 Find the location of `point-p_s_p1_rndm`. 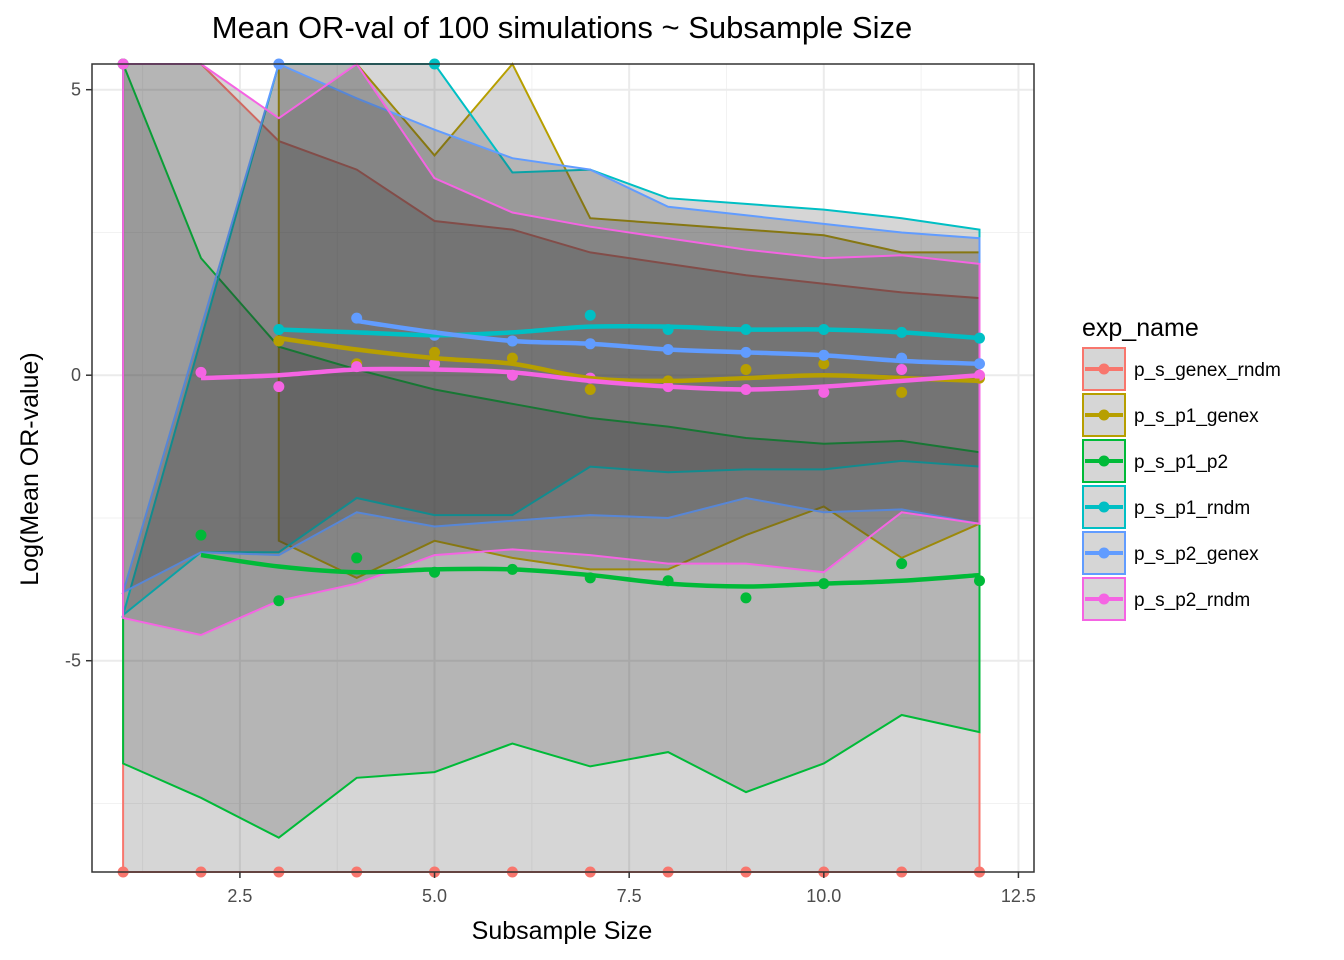

point-p_s_p1_rndm is located at coordinates (590, 315).